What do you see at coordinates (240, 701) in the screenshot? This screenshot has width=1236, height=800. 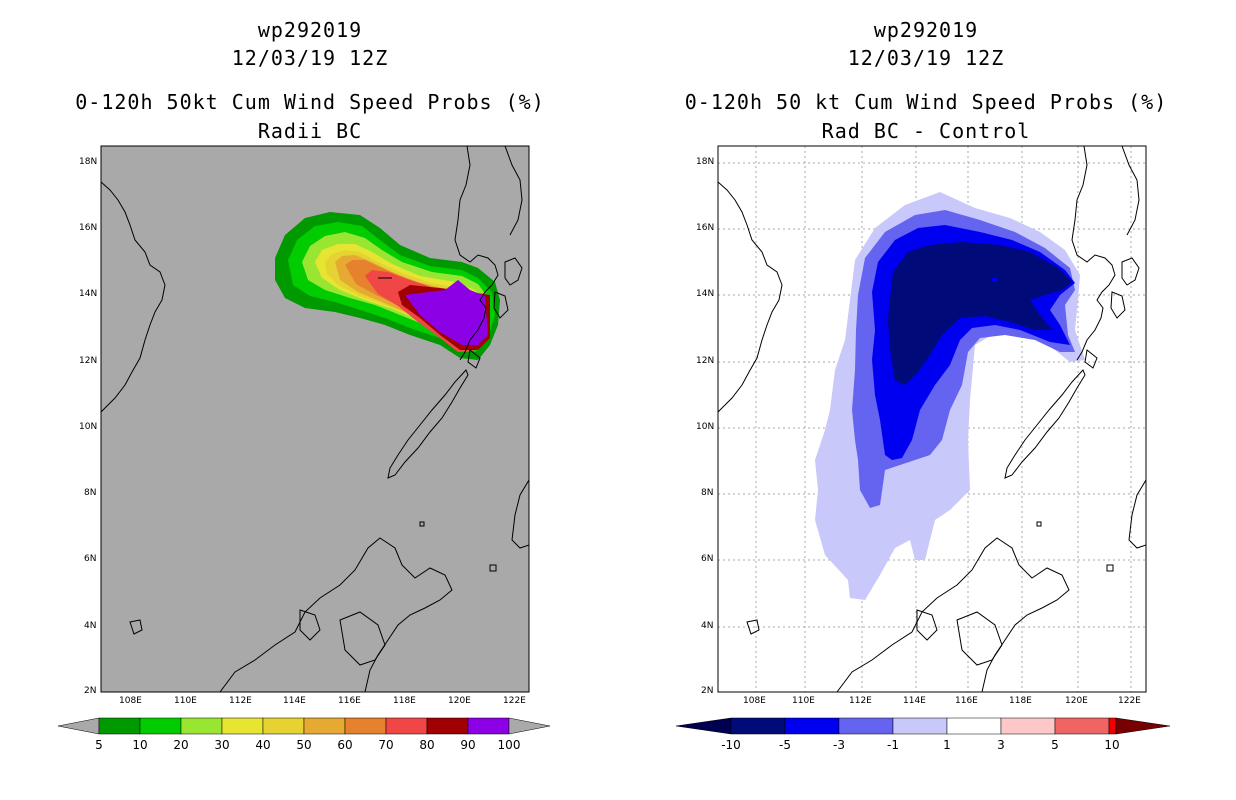 I see `left-lon-label: 112E` at bounding box center [240, 701].